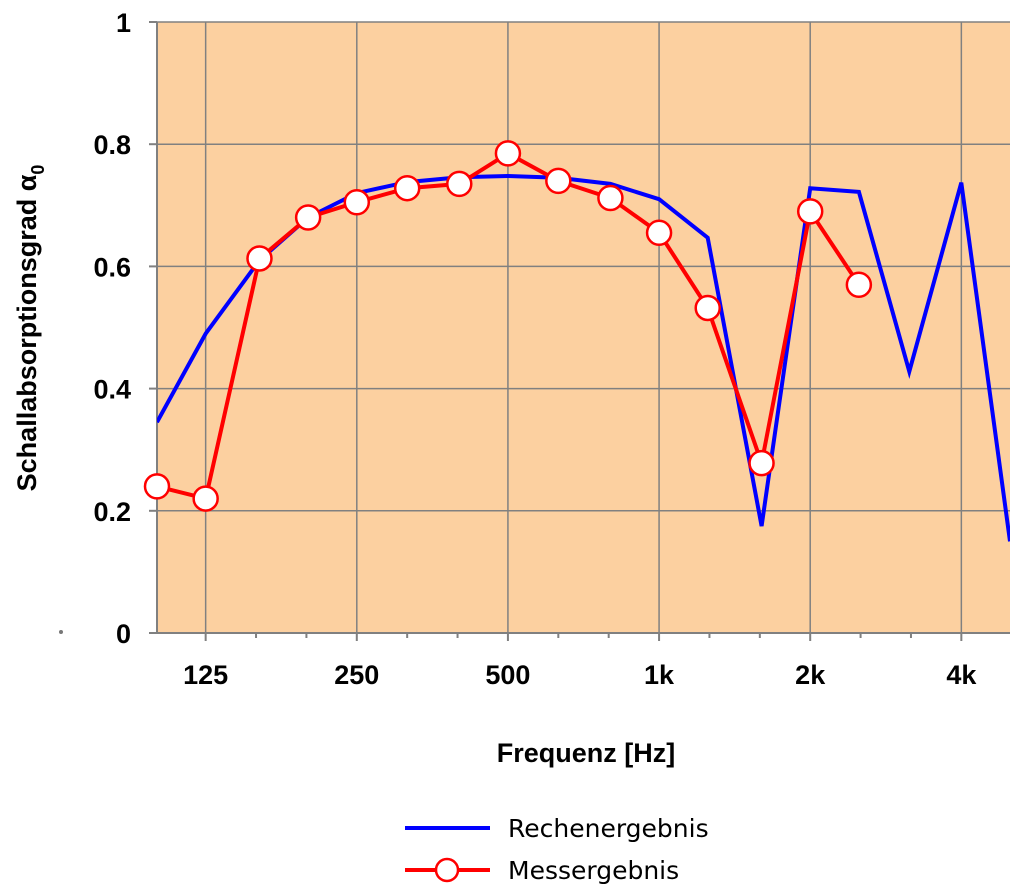 Image resolution: width=1012 pixels, height=893 pixels. I want to click on y-axis-title-subscript: 0, so click(38, 170).